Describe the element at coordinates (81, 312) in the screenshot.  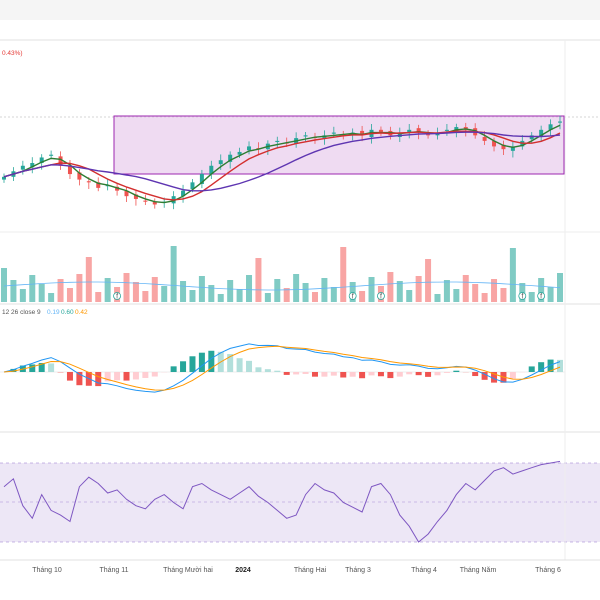
I see `macd-value-3: 0.42` at that location.